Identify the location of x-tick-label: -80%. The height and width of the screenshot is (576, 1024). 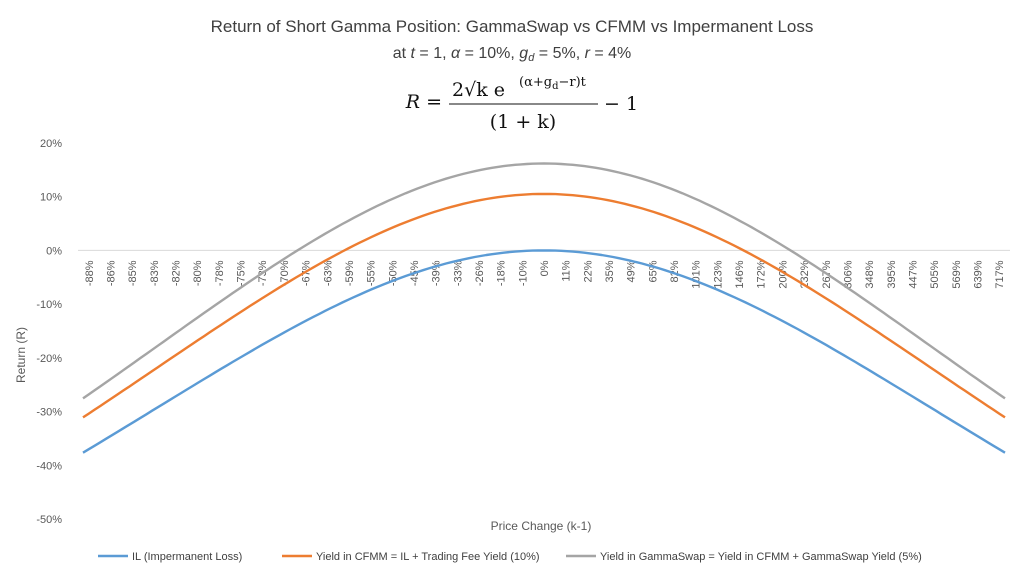
(198, 273).